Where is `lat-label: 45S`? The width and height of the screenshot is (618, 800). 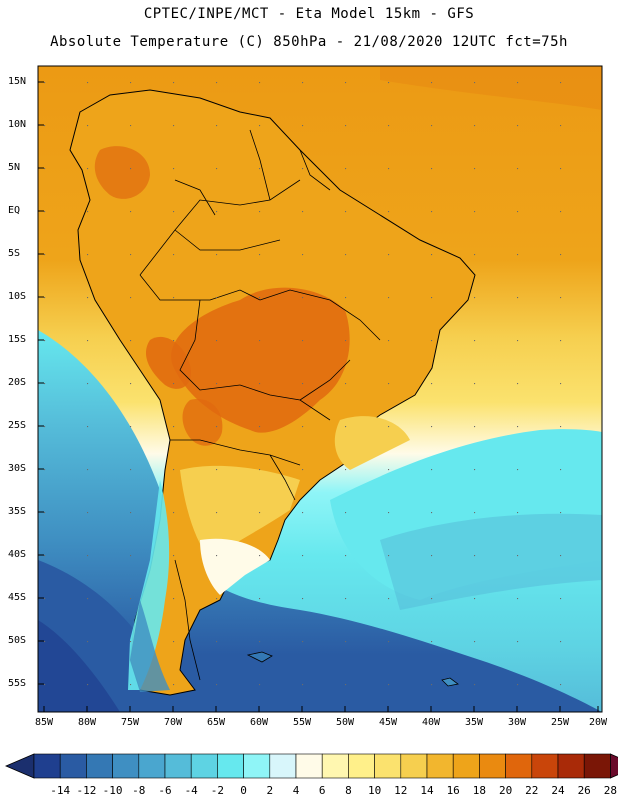 lat-label: 45S is located at coordinates (17, 597).